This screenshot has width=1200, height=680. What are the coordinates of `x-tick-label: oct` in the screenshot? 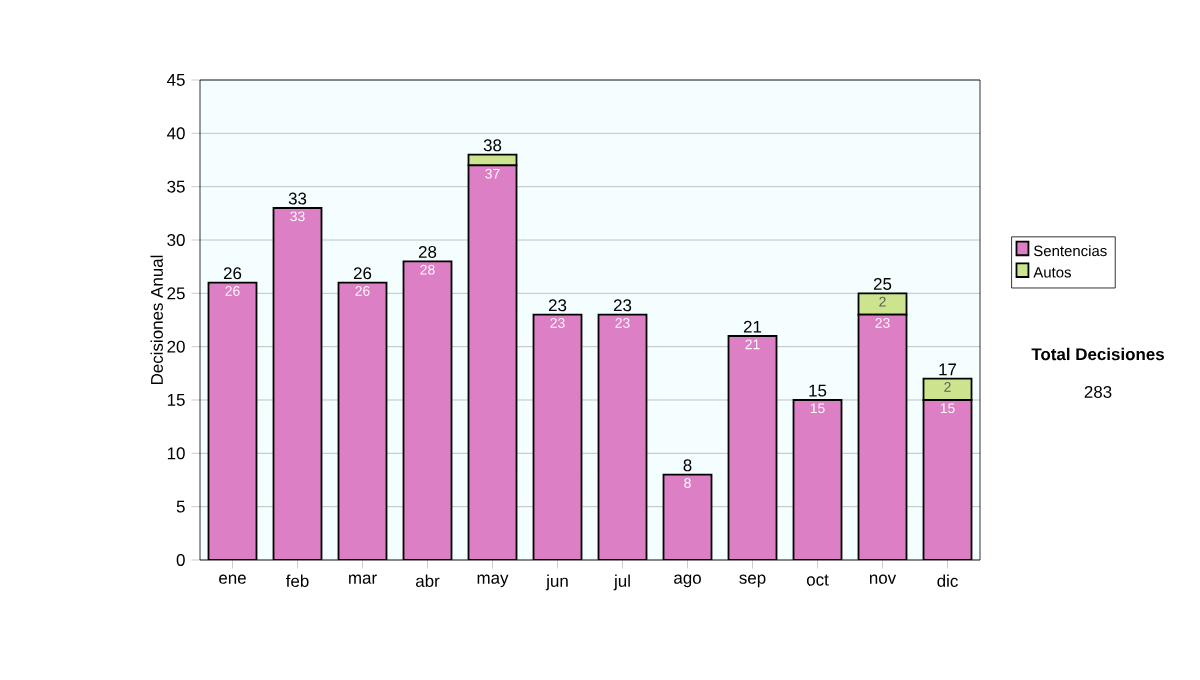 It's located at (817, 580).